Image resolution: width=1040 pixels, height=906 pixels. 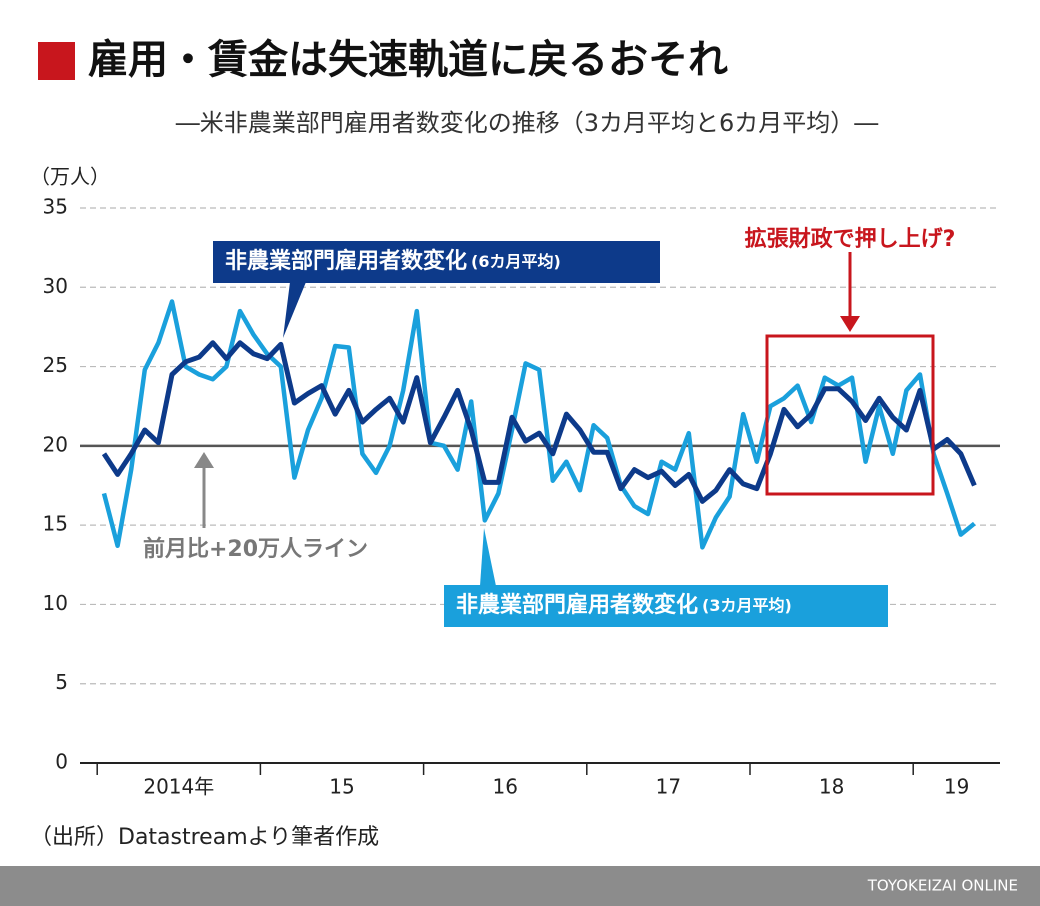 I want to click on y-tick-label: 20, so click(x=55, y=444).